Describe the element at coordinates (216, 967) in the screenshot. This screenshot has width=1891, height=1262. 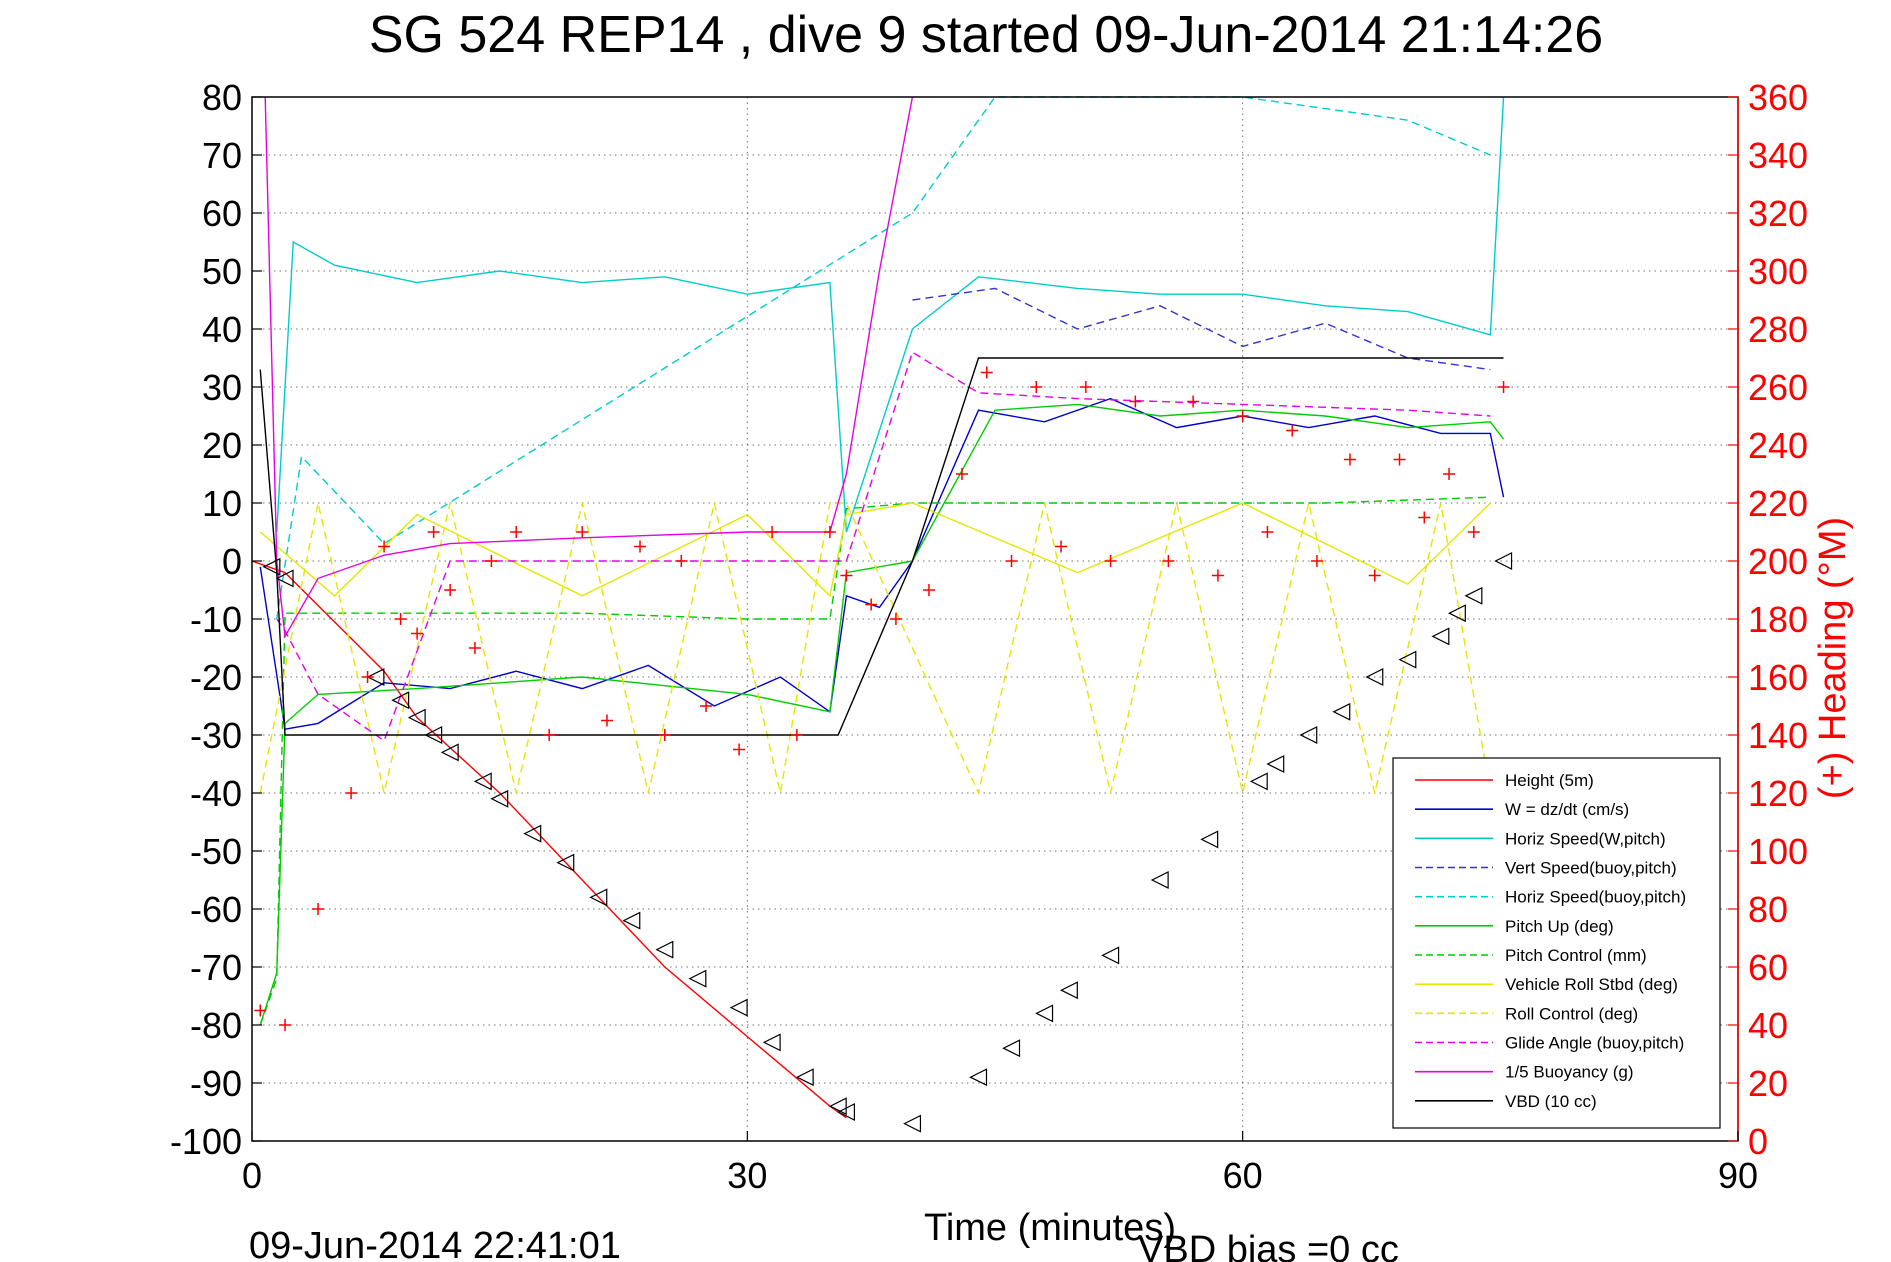
I see `left-tick-label: -70` at that location.